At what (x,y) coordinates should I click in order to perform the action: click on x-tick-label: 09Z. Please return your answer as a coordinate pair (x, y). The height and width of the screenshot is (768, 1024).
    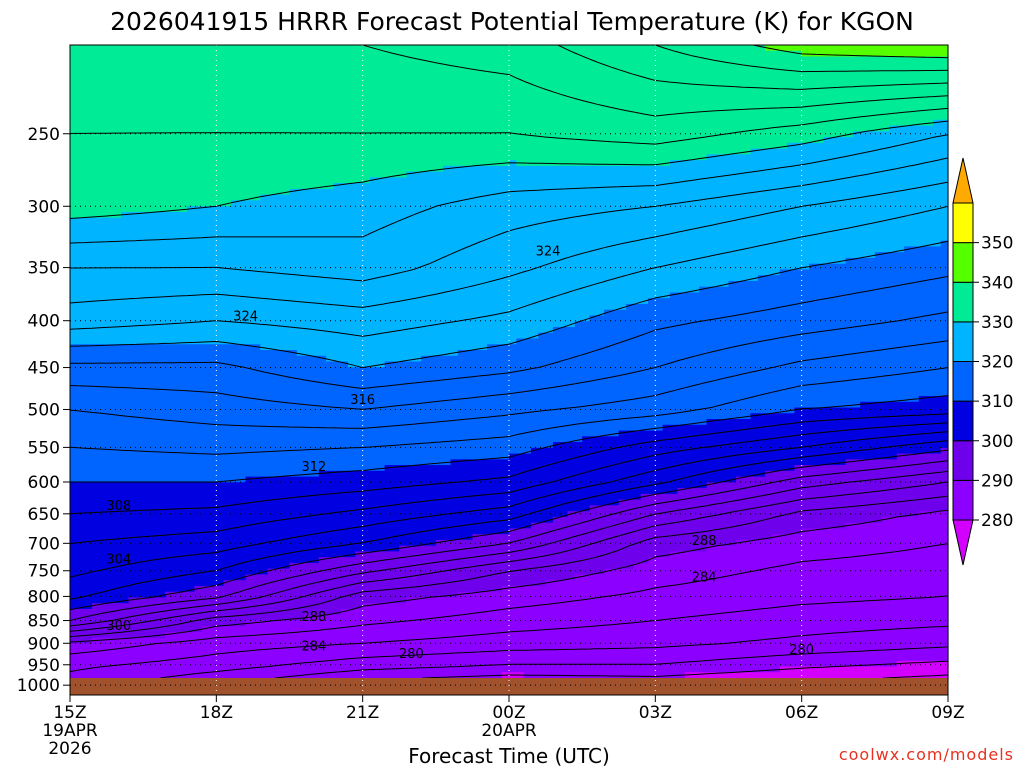
    Looking at the image, I should click on (947, 713).